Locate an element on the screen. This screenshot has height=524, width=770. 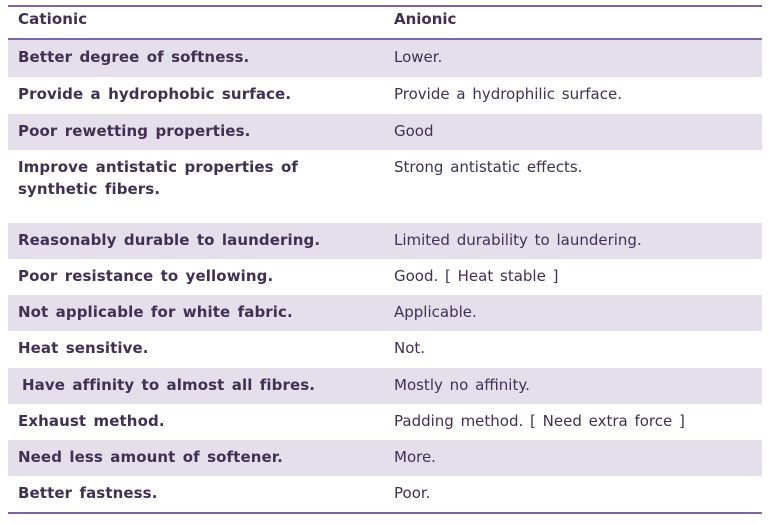
cationic-cell: Better degree of softness. is located at coordinates (134, 57).